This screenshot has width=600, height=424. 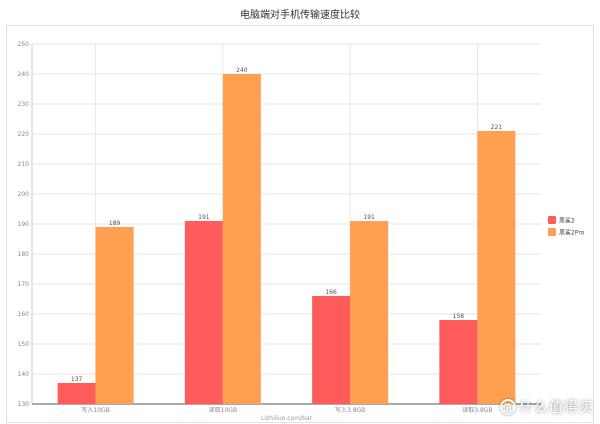 I want to click on smzdm-badge: 值 什么值得买, so click(x=547, y=407).